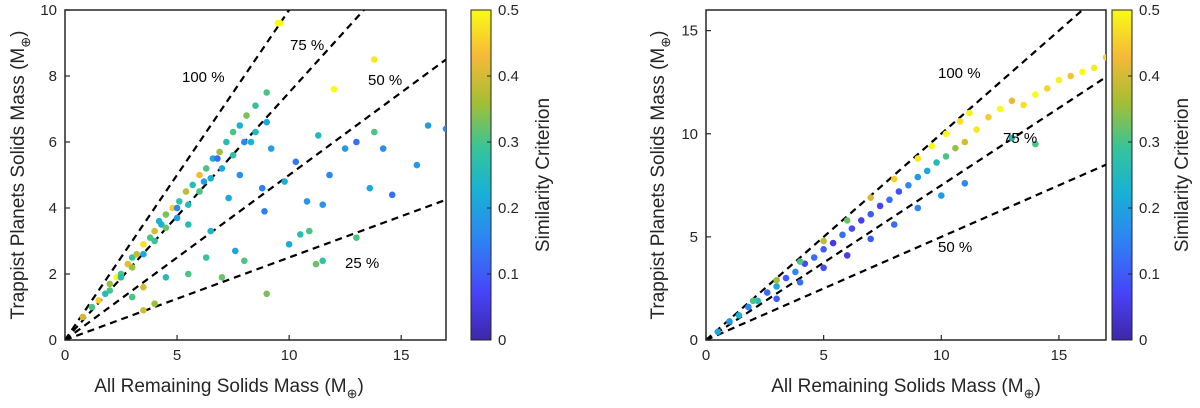 The height and width of the screenshot is (408, 1200). What do you see at coordinates (53, 274) in the screenshot?
I see `y-tick-label: 2` at bounding box center [53, 274].